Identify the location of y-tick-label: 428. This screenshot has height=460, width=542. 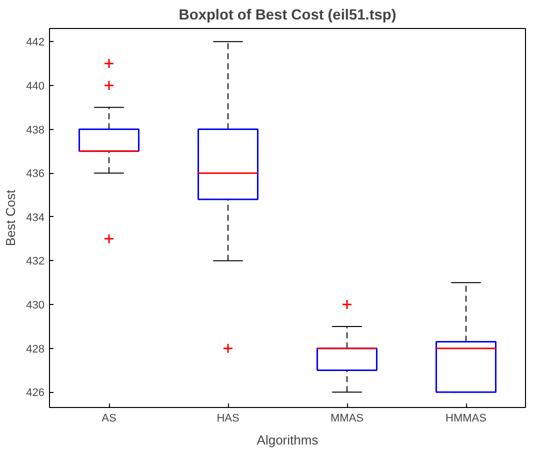
(35, 349).